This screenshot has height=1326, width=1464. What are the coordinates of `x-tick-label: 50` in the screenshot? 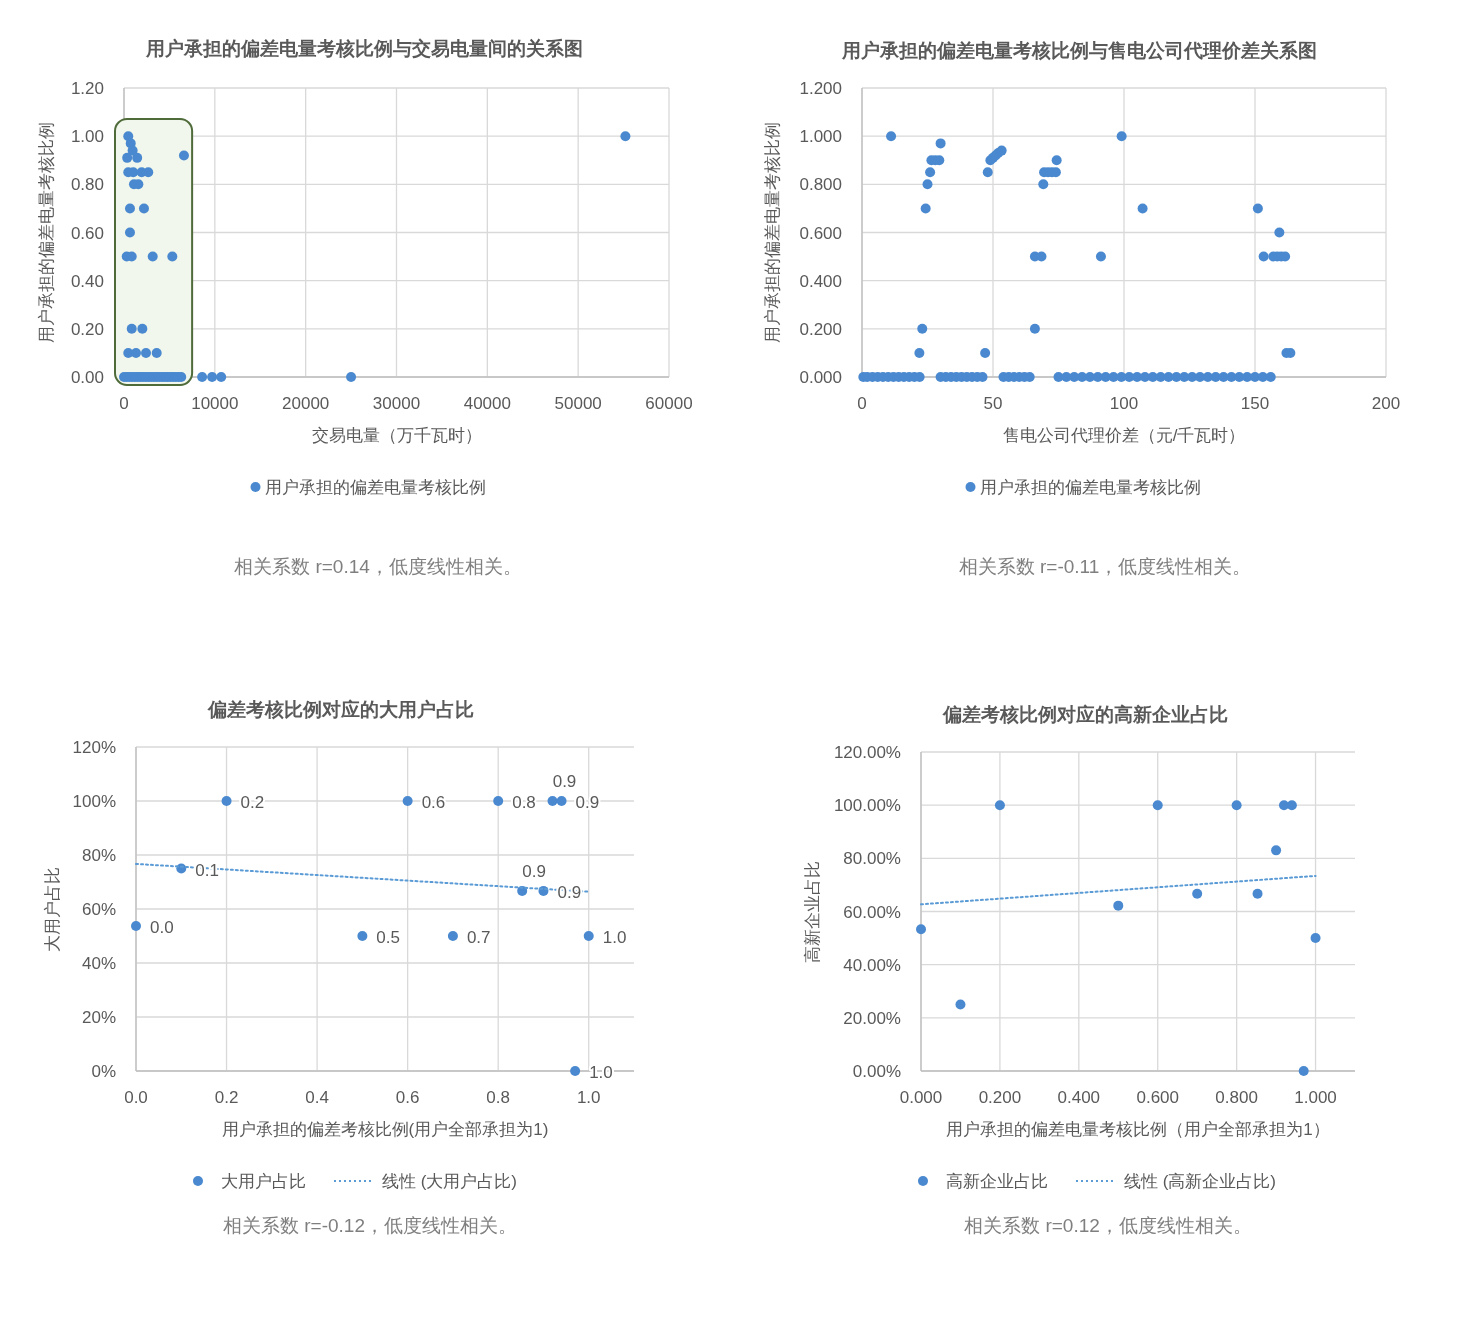 It's located at (993, 403).